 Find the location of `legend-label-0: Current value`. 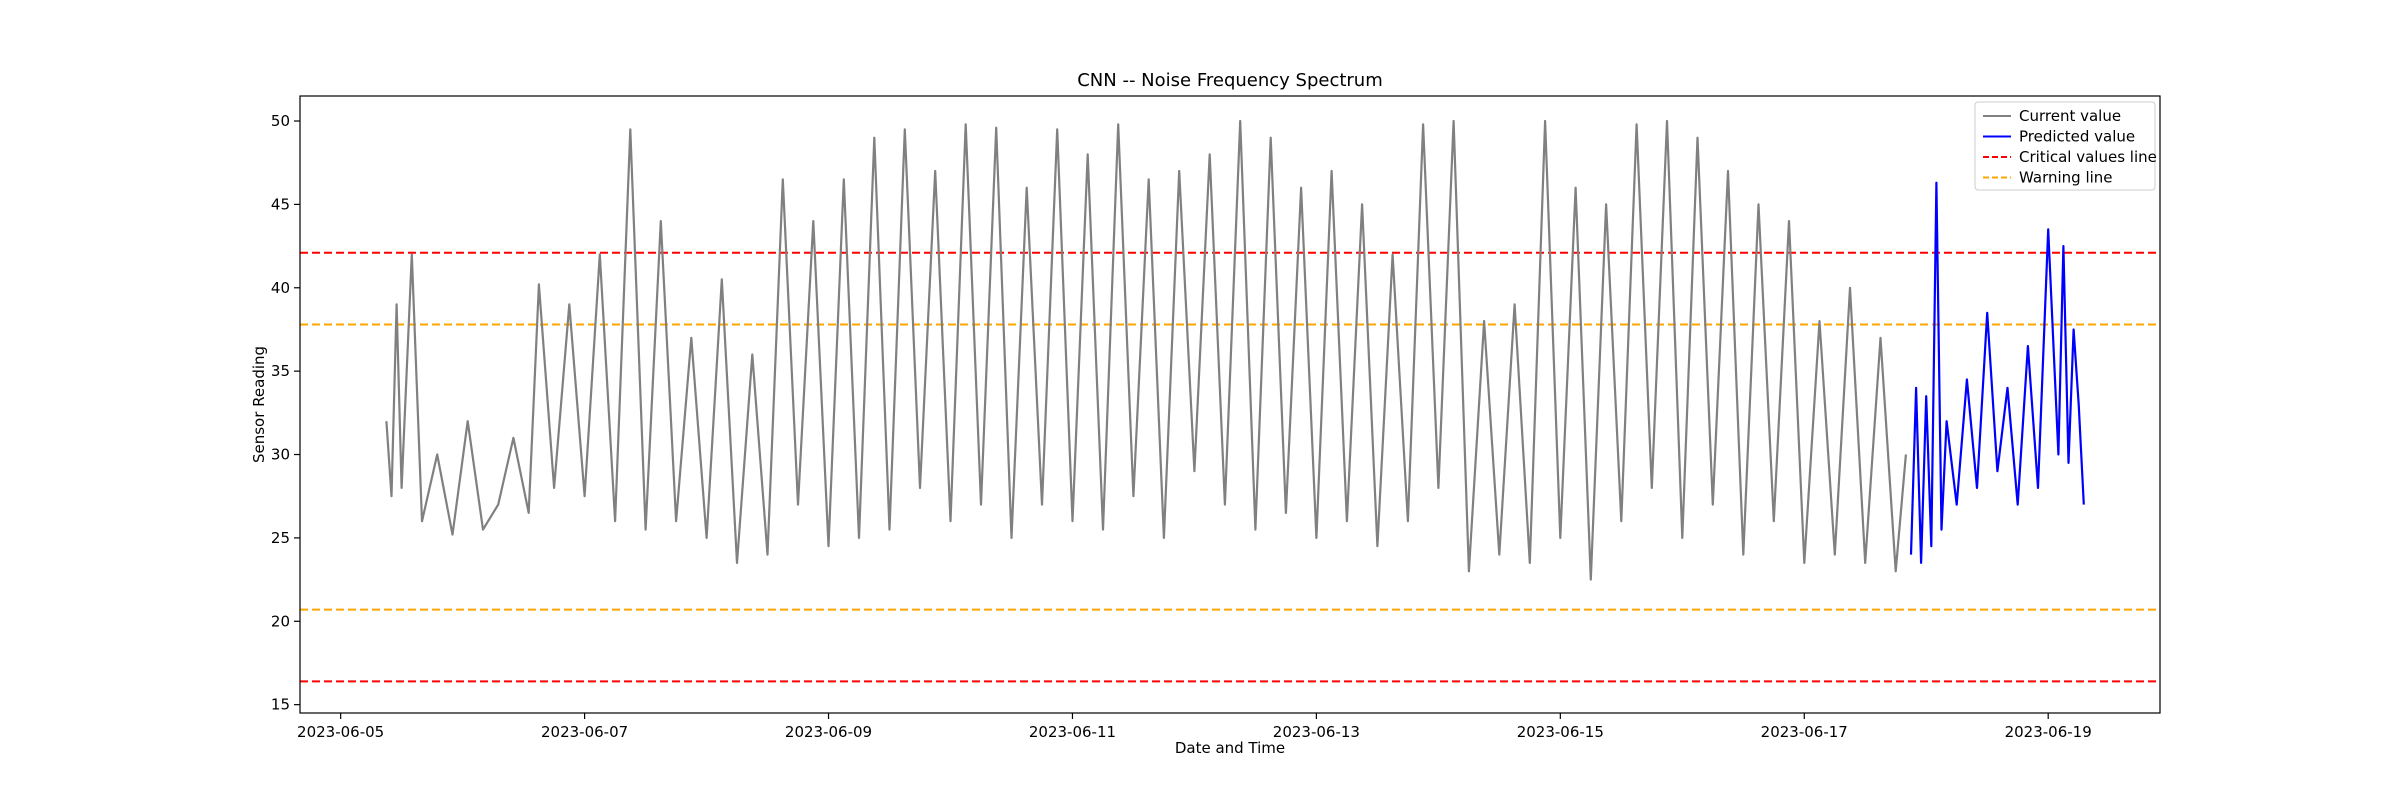

legend-label-0: Current value is located at coordinates (2070, 116).